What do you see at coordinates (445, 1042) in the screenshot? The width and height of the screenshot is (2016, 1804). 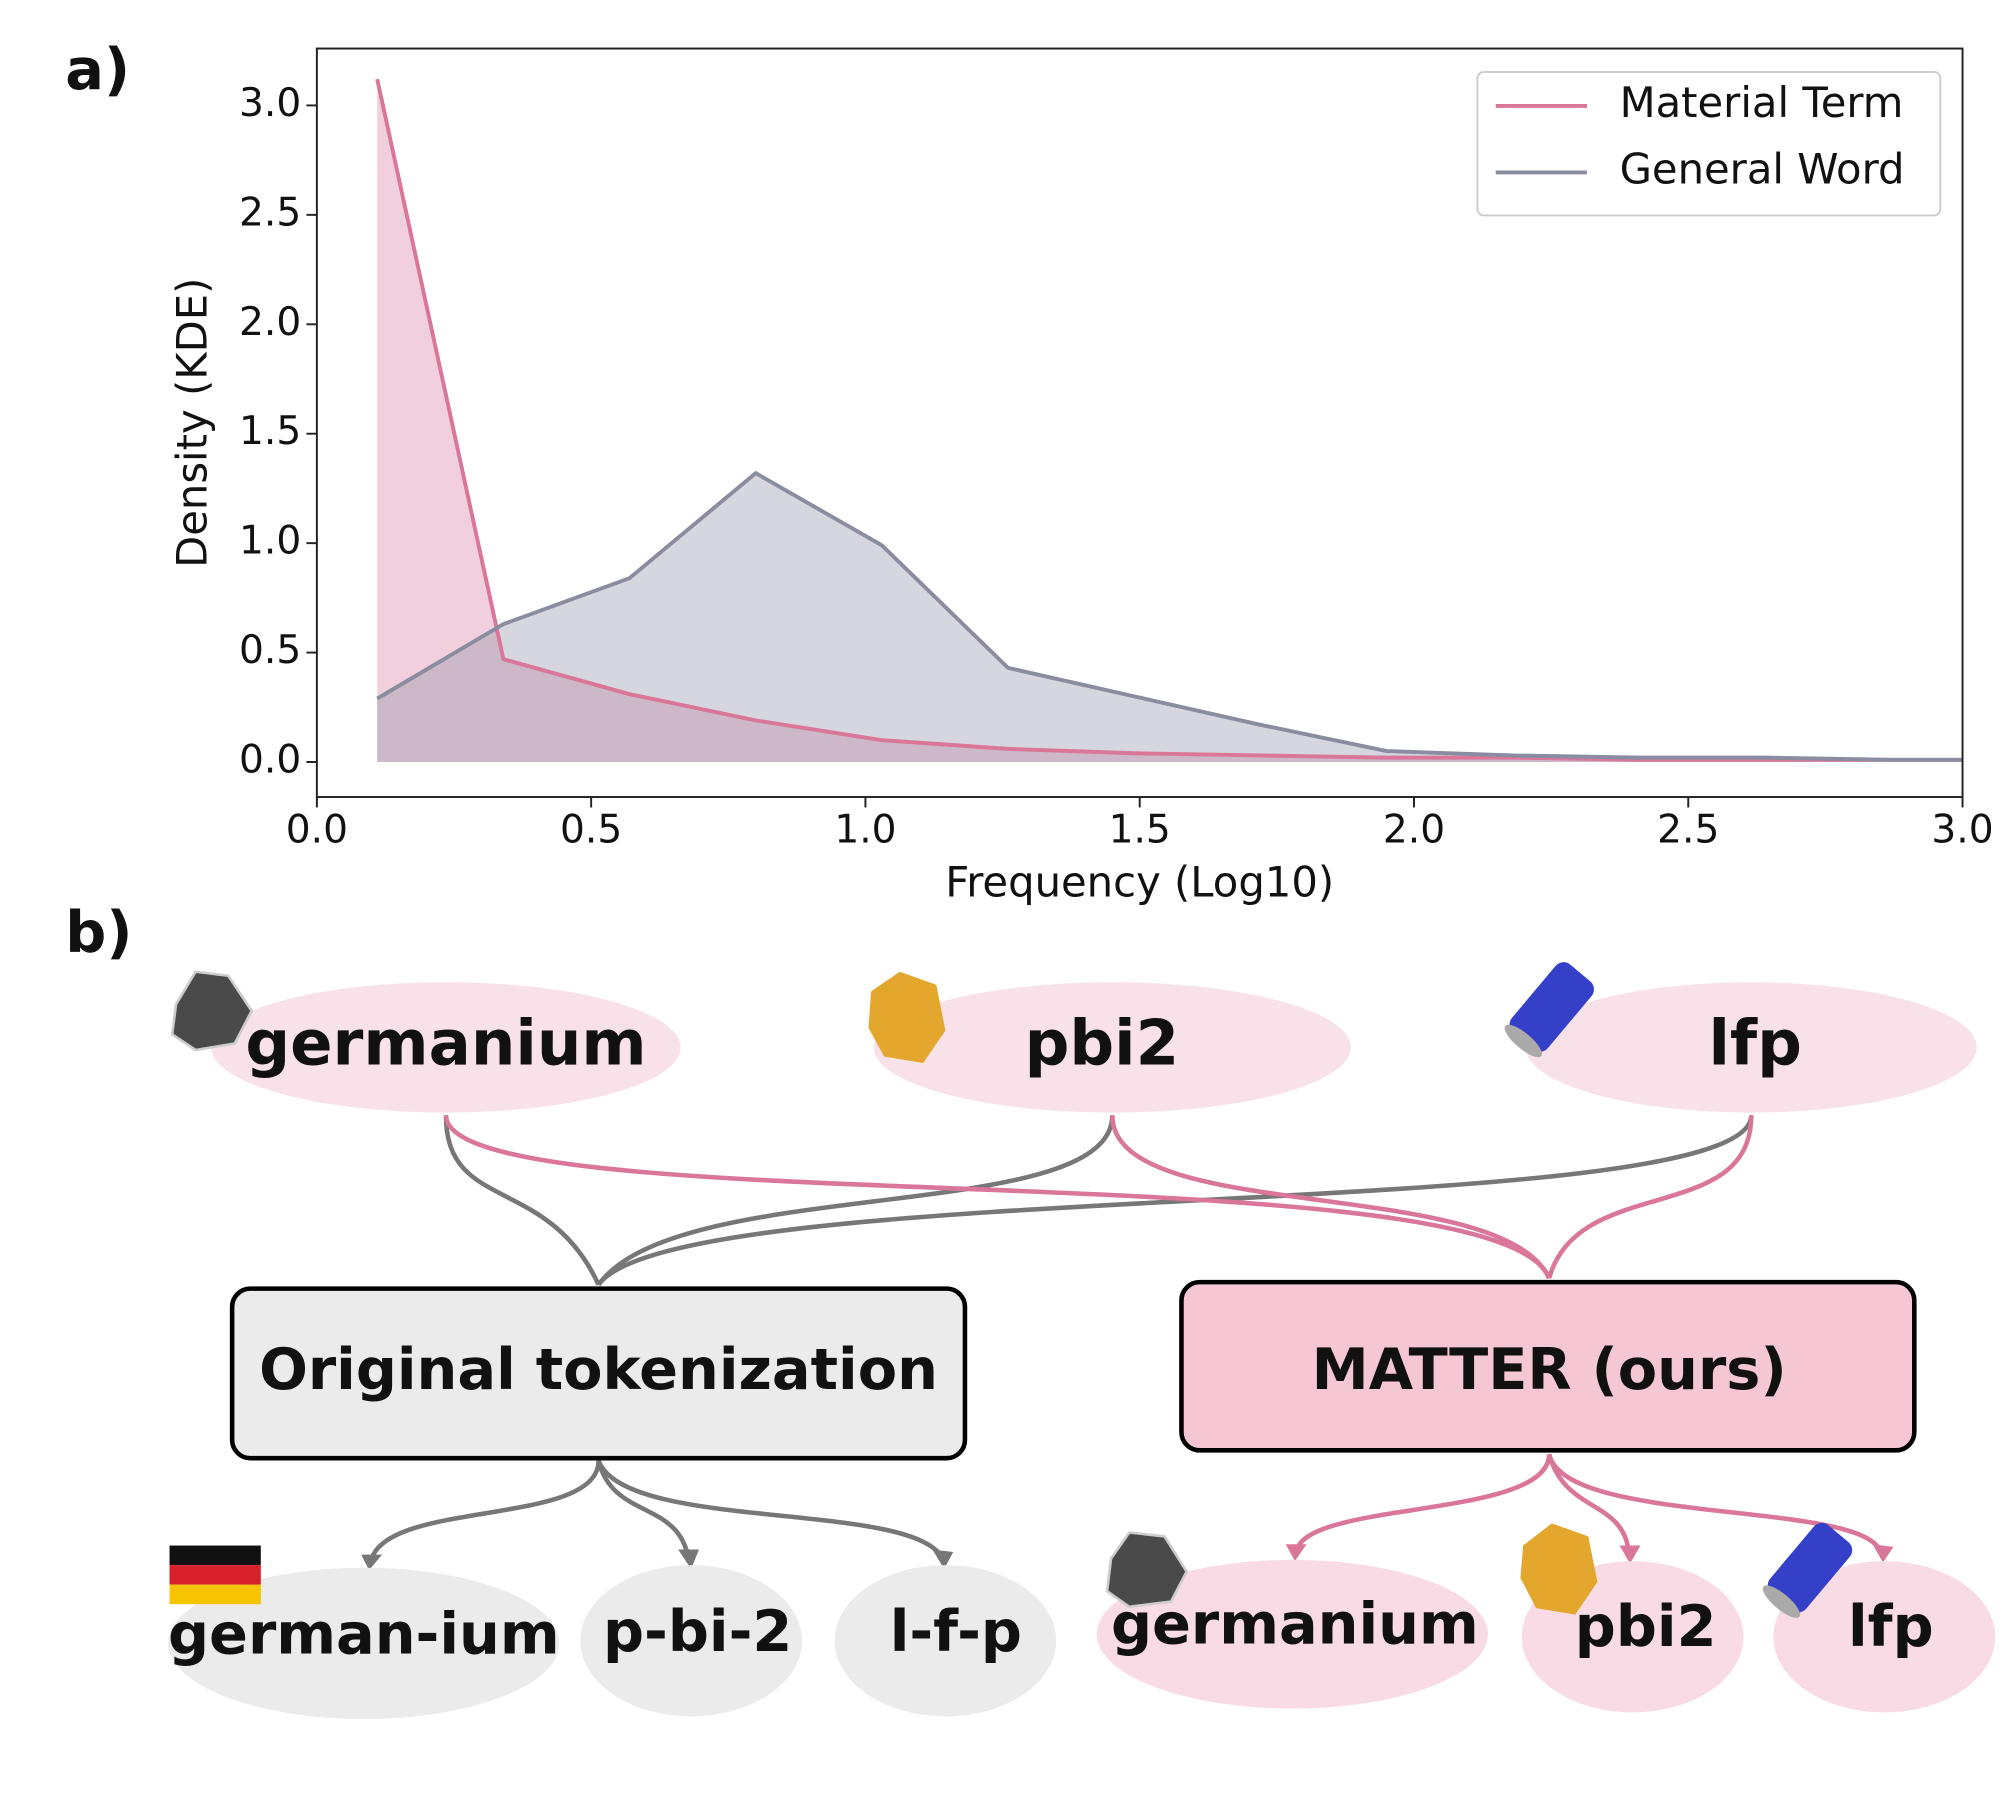 I see `node-label: germanium` at bounding box center [445, 1042].